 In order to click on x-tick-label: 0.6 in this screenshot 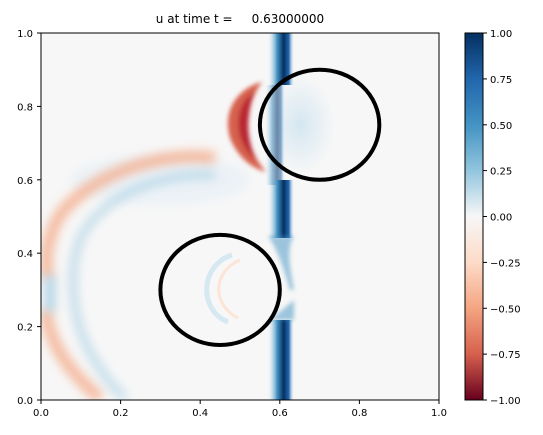, I will do `click(280, 413)`.